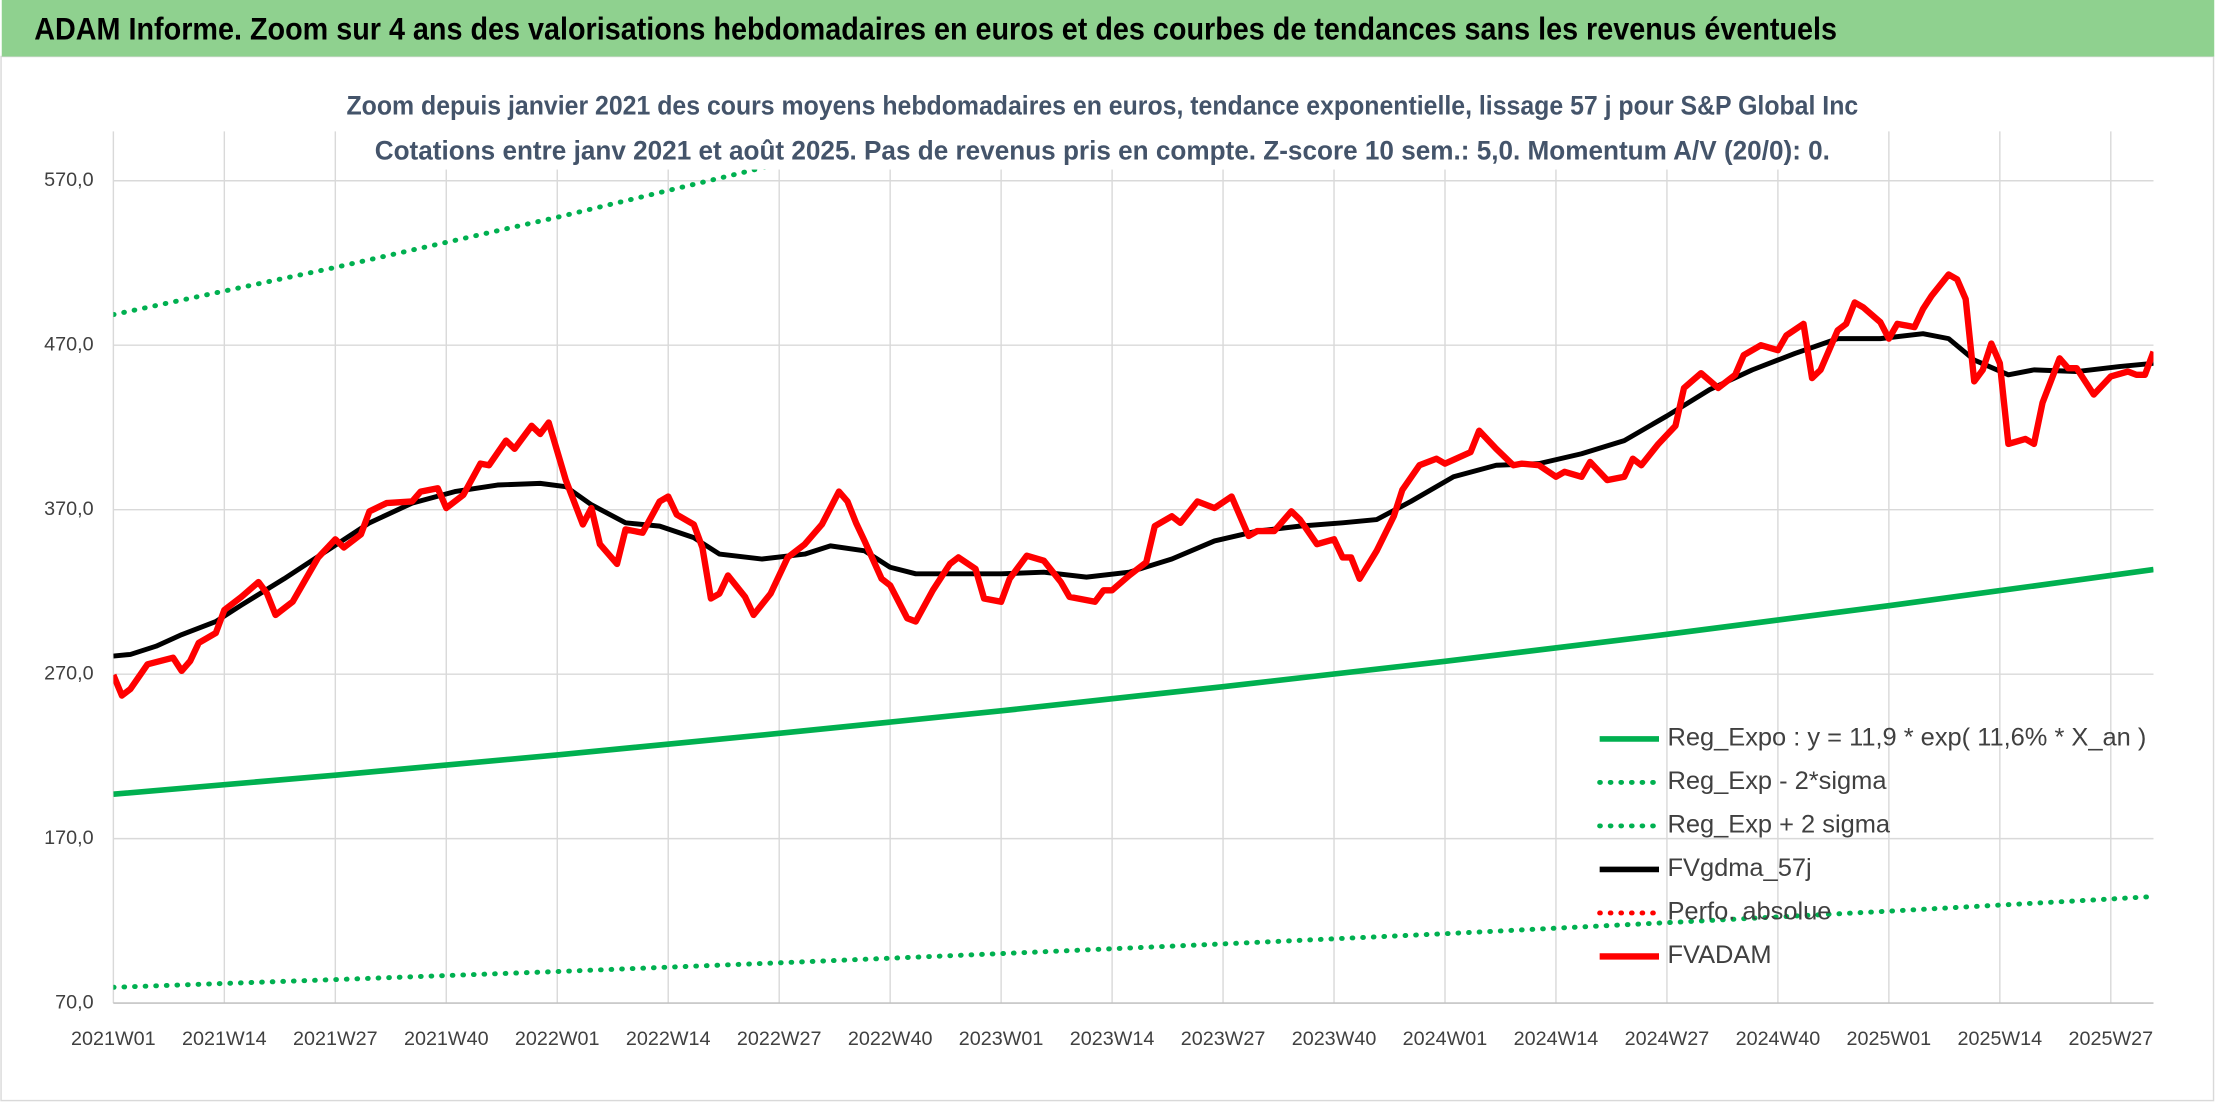  Describe the element at coordinates (557, 1039) in the screenshot. I see `x-tick-label: 2022W01` at that location.